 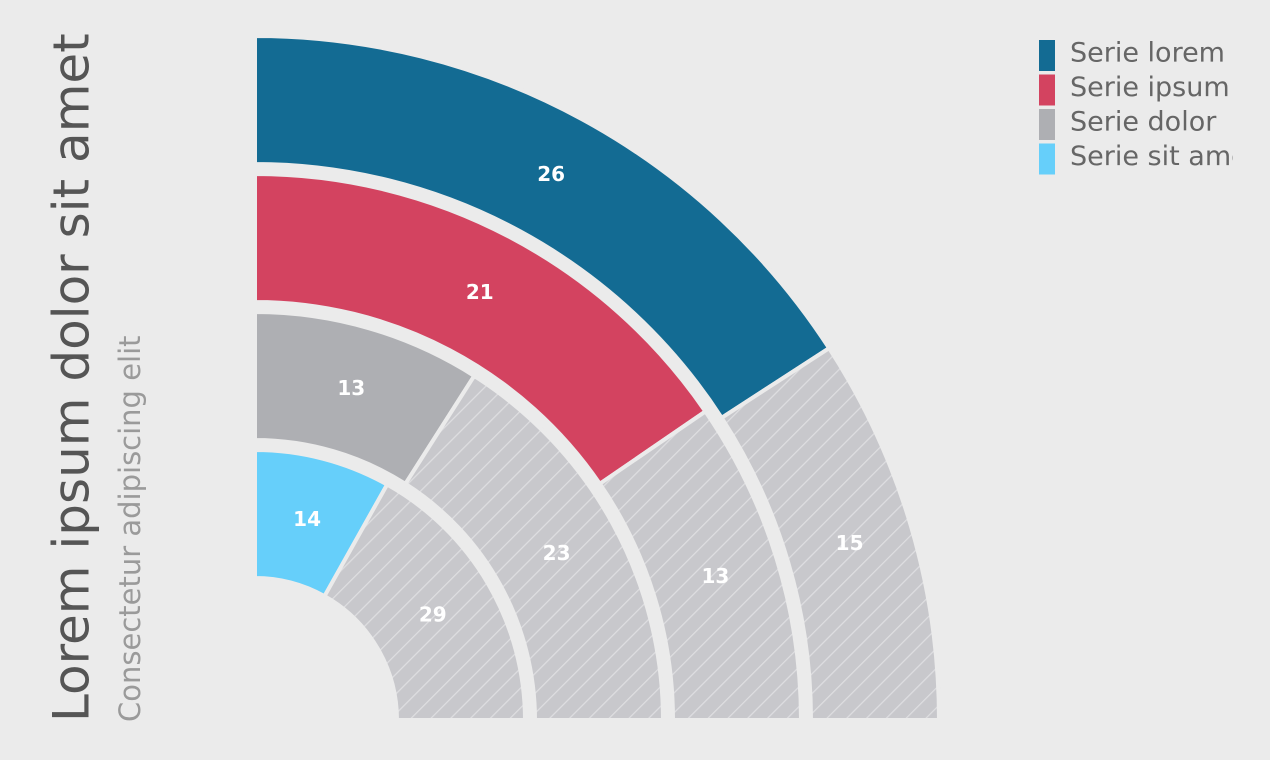 What do you see at coordinates (1143, 122) in the screenshot?
I see `legend-label: Serie dolor` at bounding box center [1143, 122].